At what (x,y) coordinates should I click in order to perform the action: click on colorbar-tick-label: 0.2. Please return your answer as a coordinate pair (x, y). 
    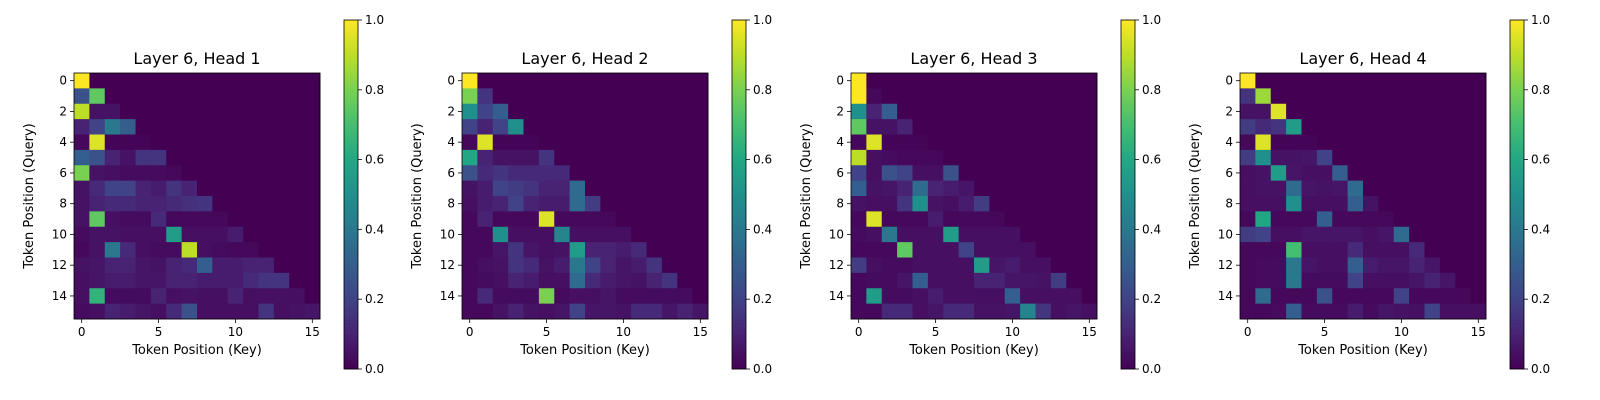
    Looking at the image, I should click on (1151, 299).